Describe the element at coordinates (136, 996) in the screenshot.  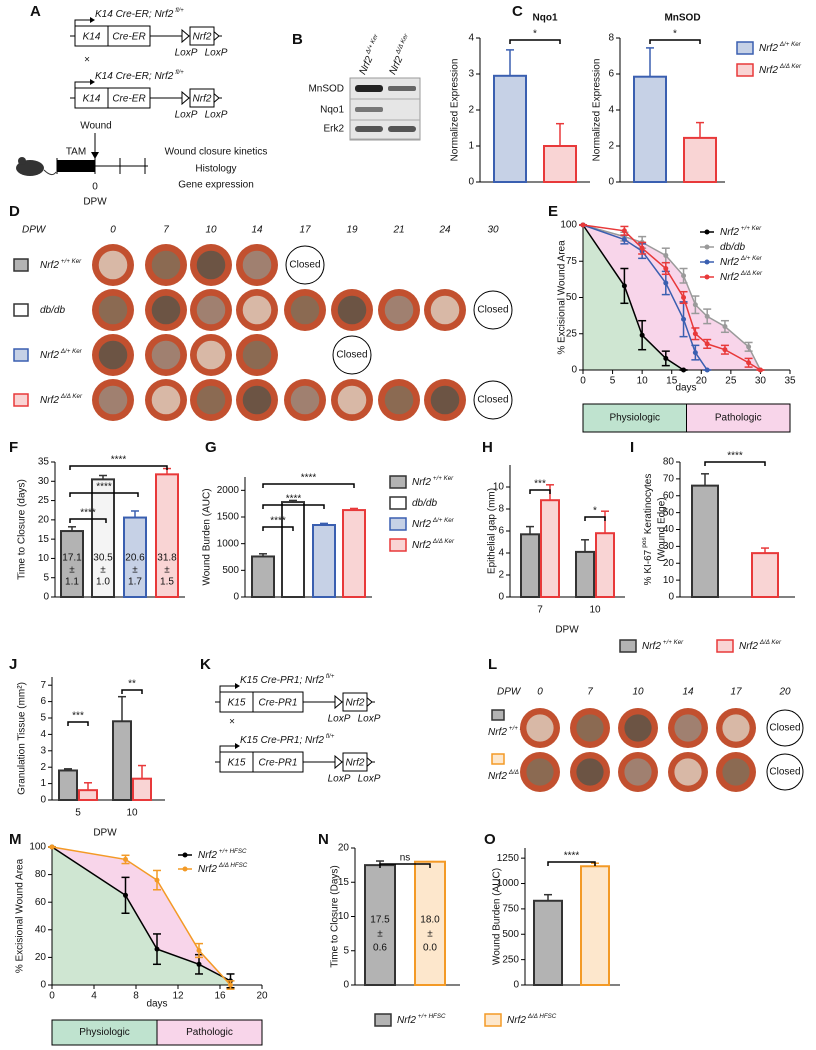
I see `x-tick-label: 8` at that location.